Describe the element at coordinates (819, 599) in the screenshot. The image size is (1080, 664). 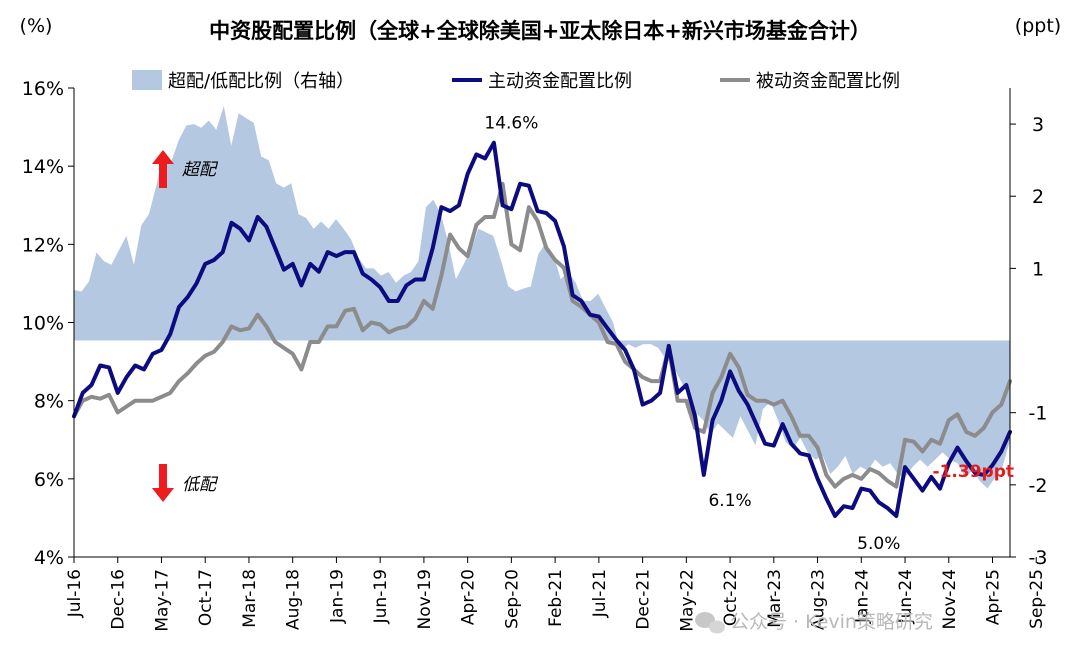
I see `x-tick-label: Aug-23` at that location.